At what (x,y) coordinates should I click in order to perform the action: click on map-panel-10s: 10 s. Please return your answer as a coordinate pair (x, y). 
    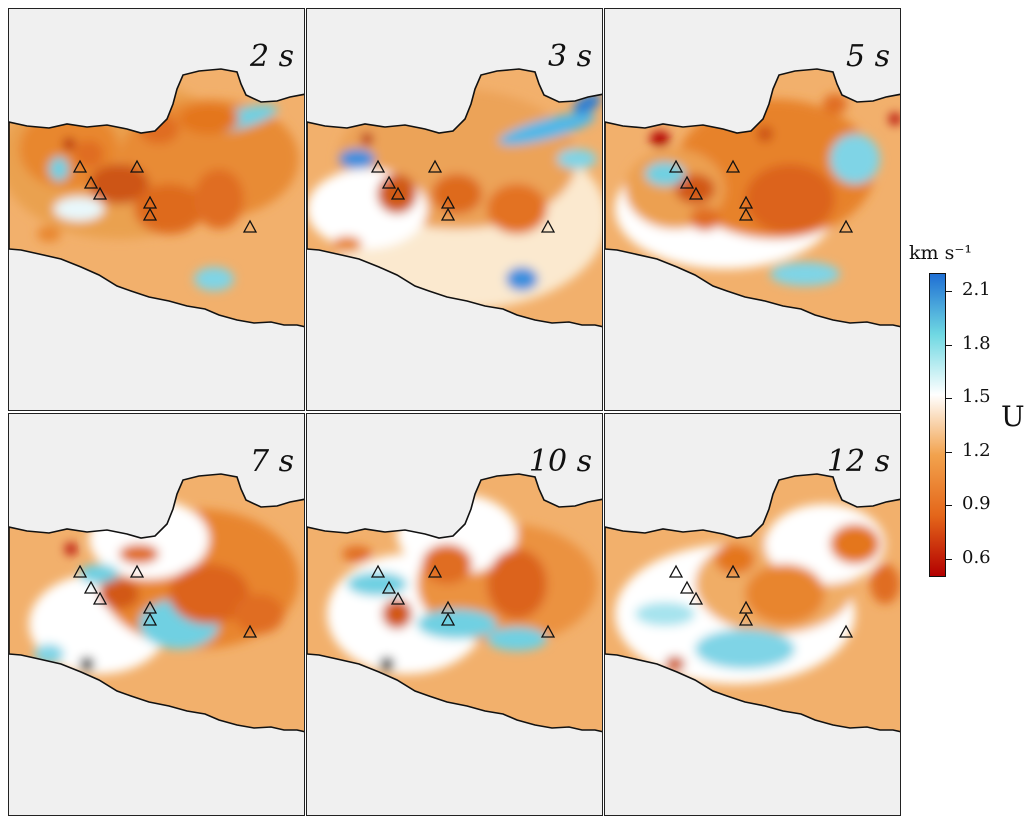
    Looking at the image, I should click on (454, 614).